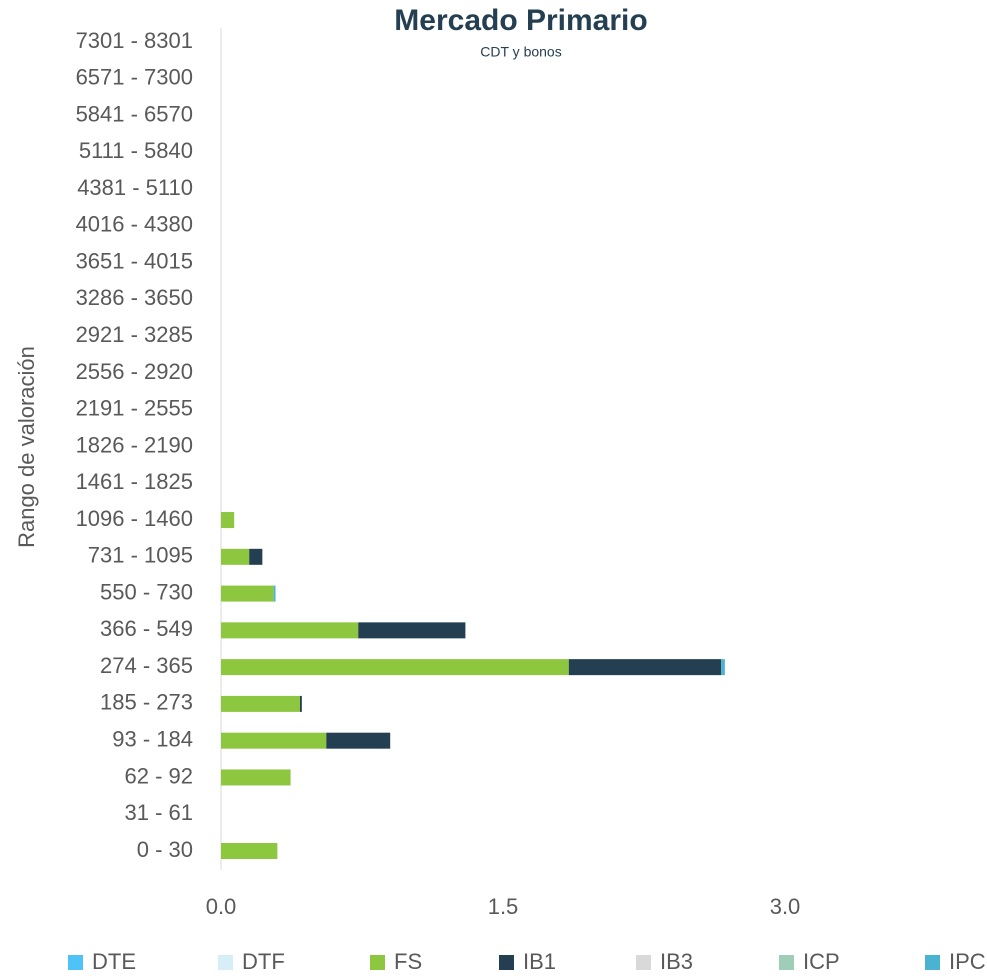  Describe the element at coordinates (152, 738) in the screenshot. I see `y-tick-label: 93 - 184` at that location.